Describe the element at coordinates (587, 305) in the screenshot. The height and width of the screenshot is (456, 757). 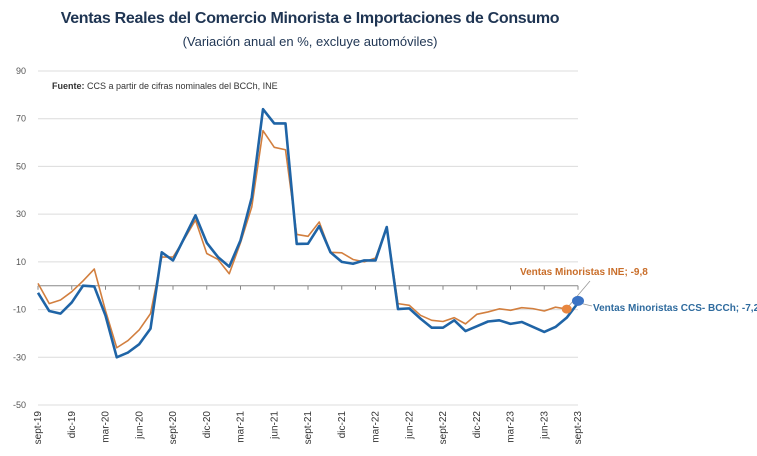
I see `label-leader-line` at that location.